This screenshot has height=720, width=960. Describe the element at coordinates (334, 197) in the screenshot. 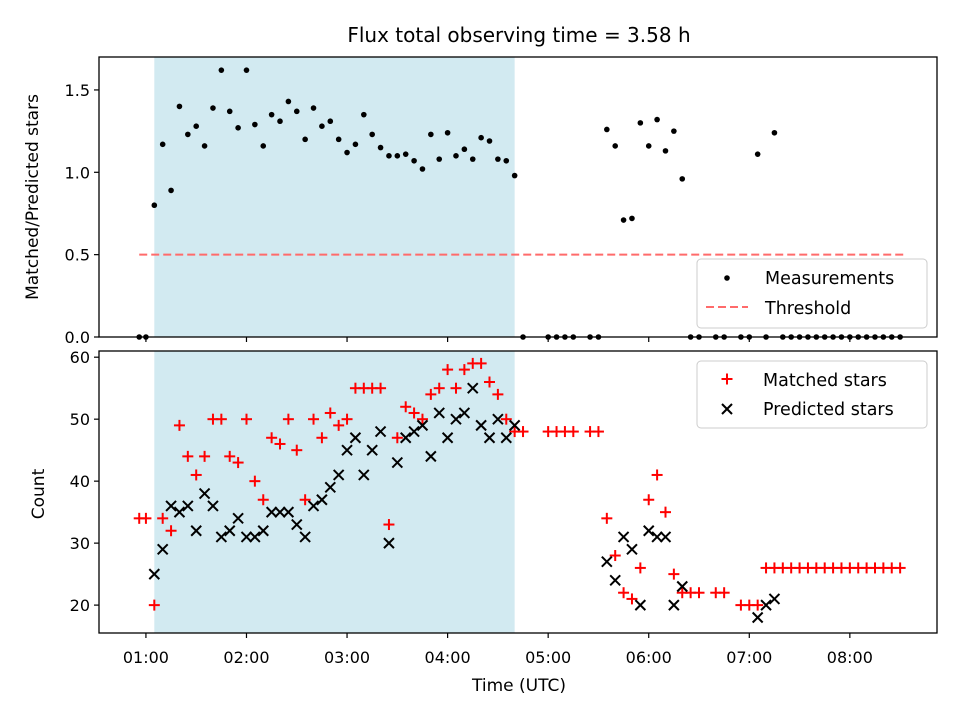

I see `top-shaded-interval-layer` at that location.